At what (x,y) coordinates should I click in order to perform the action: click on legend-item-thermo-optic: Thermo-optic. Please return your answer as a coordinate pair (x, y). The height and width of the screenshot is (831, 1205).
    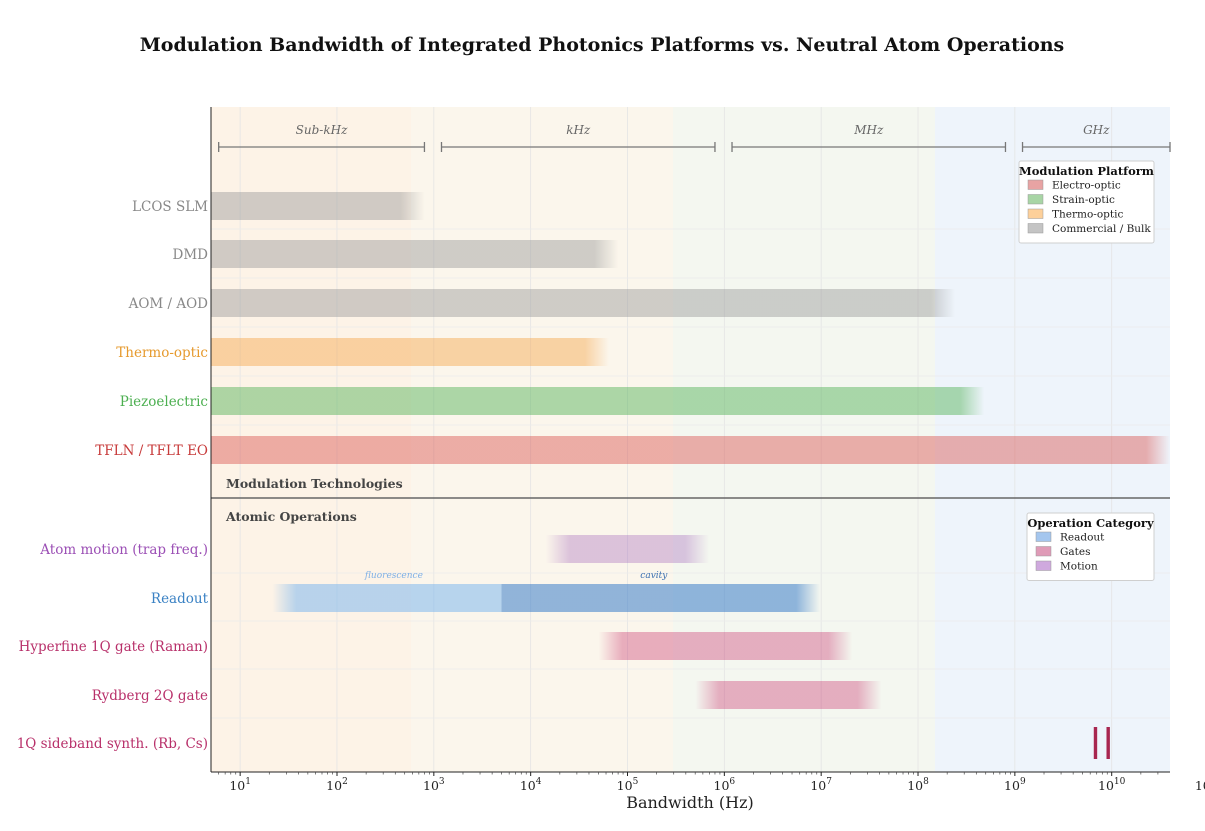
    Looking at the image, I should click on (1087, 215).